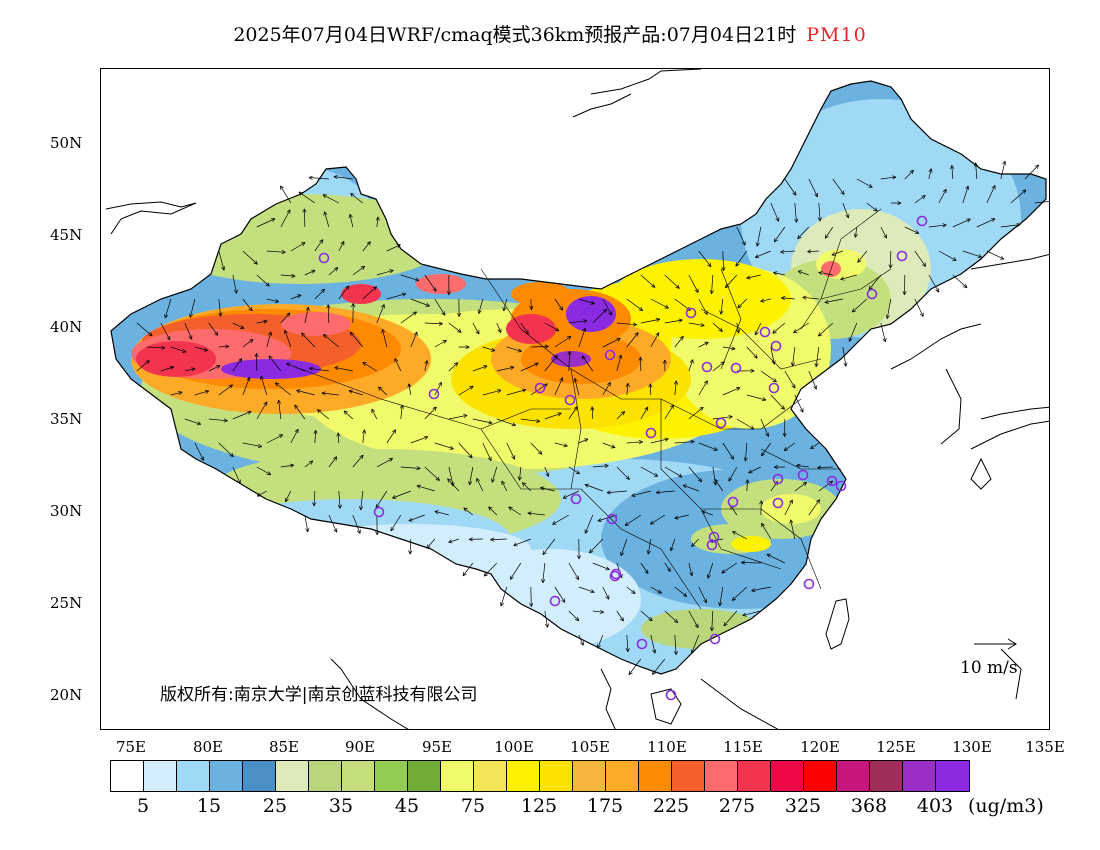  Describe the element at coordinates (539, 806) in the screenshot. I see `colorbar-label: 125` at that location.